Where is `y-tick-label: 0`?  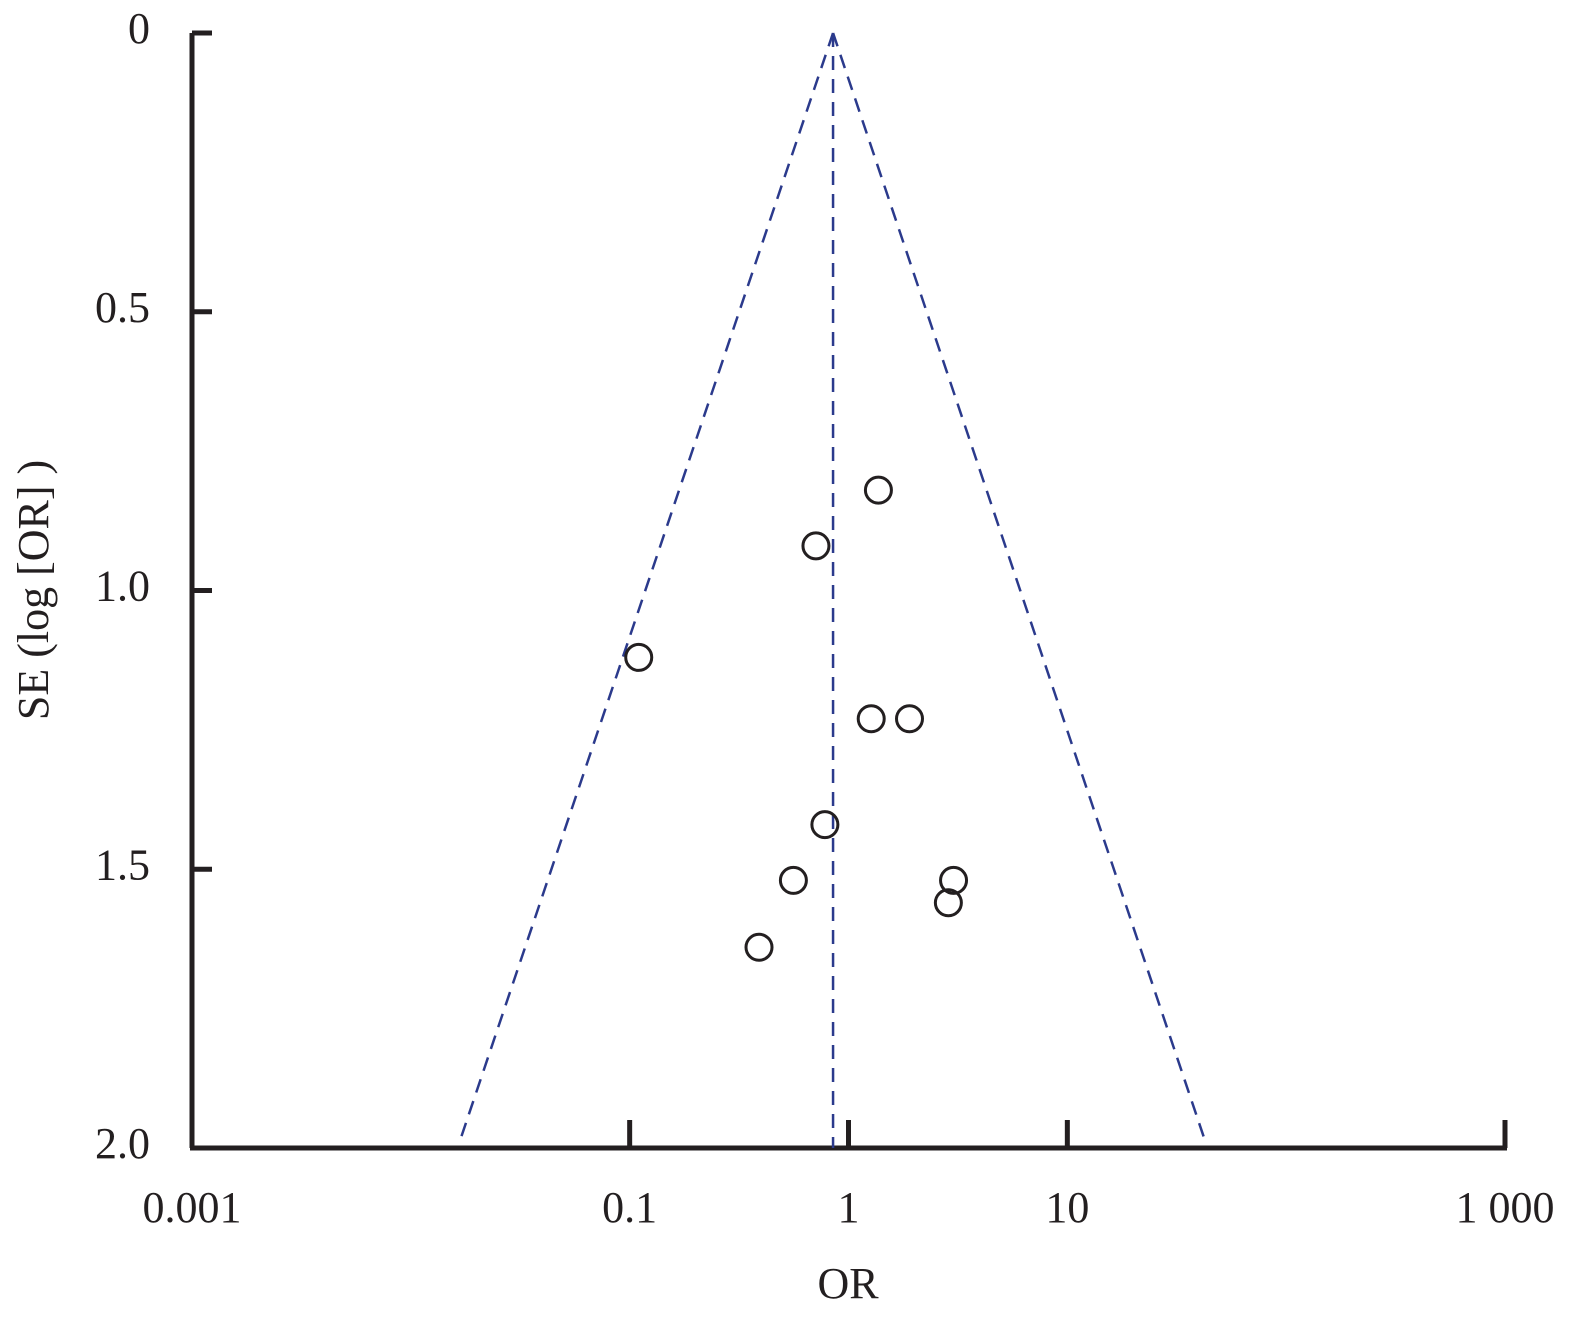 y-tick-label: 0 is located at coordinates (139, 28).